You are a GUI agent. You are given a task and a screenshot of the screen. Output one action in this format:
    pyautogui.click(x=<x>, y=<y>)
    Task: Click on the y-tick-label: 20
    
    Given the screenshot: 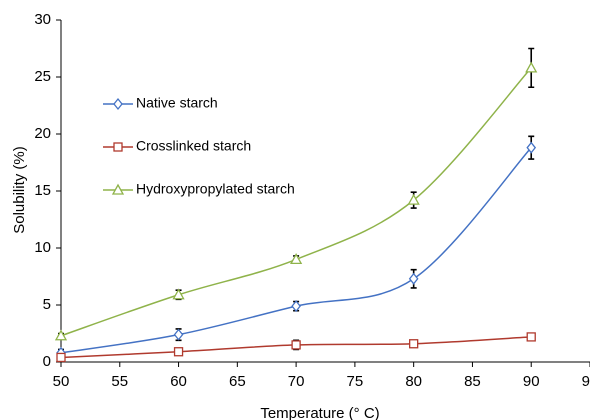 What is the action you would take?
    pyautogui.click(x=42, y=133)
    